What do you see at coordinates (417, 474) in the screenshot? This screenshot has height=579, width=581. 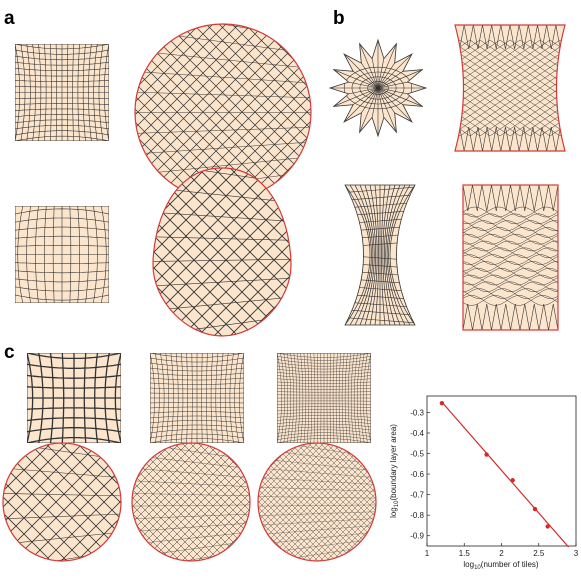 I see `y-tick-label: -0.6` at bounding box center [417, 474].